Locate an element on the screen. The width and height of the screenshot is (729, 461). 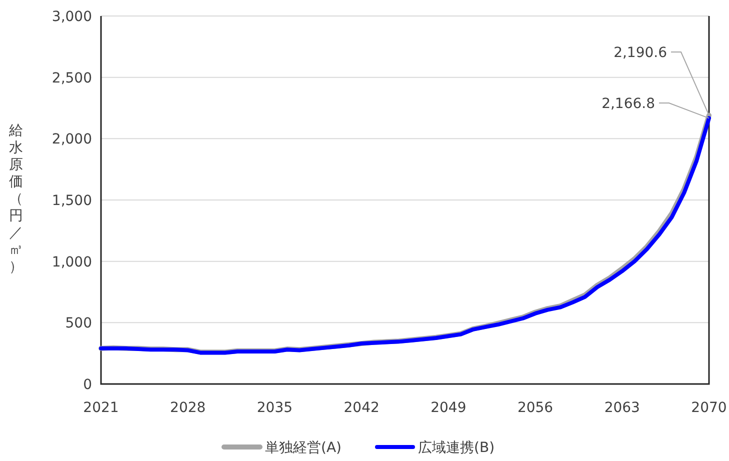
y-tick-label: 2,000 is located at coordinates (72, 140).